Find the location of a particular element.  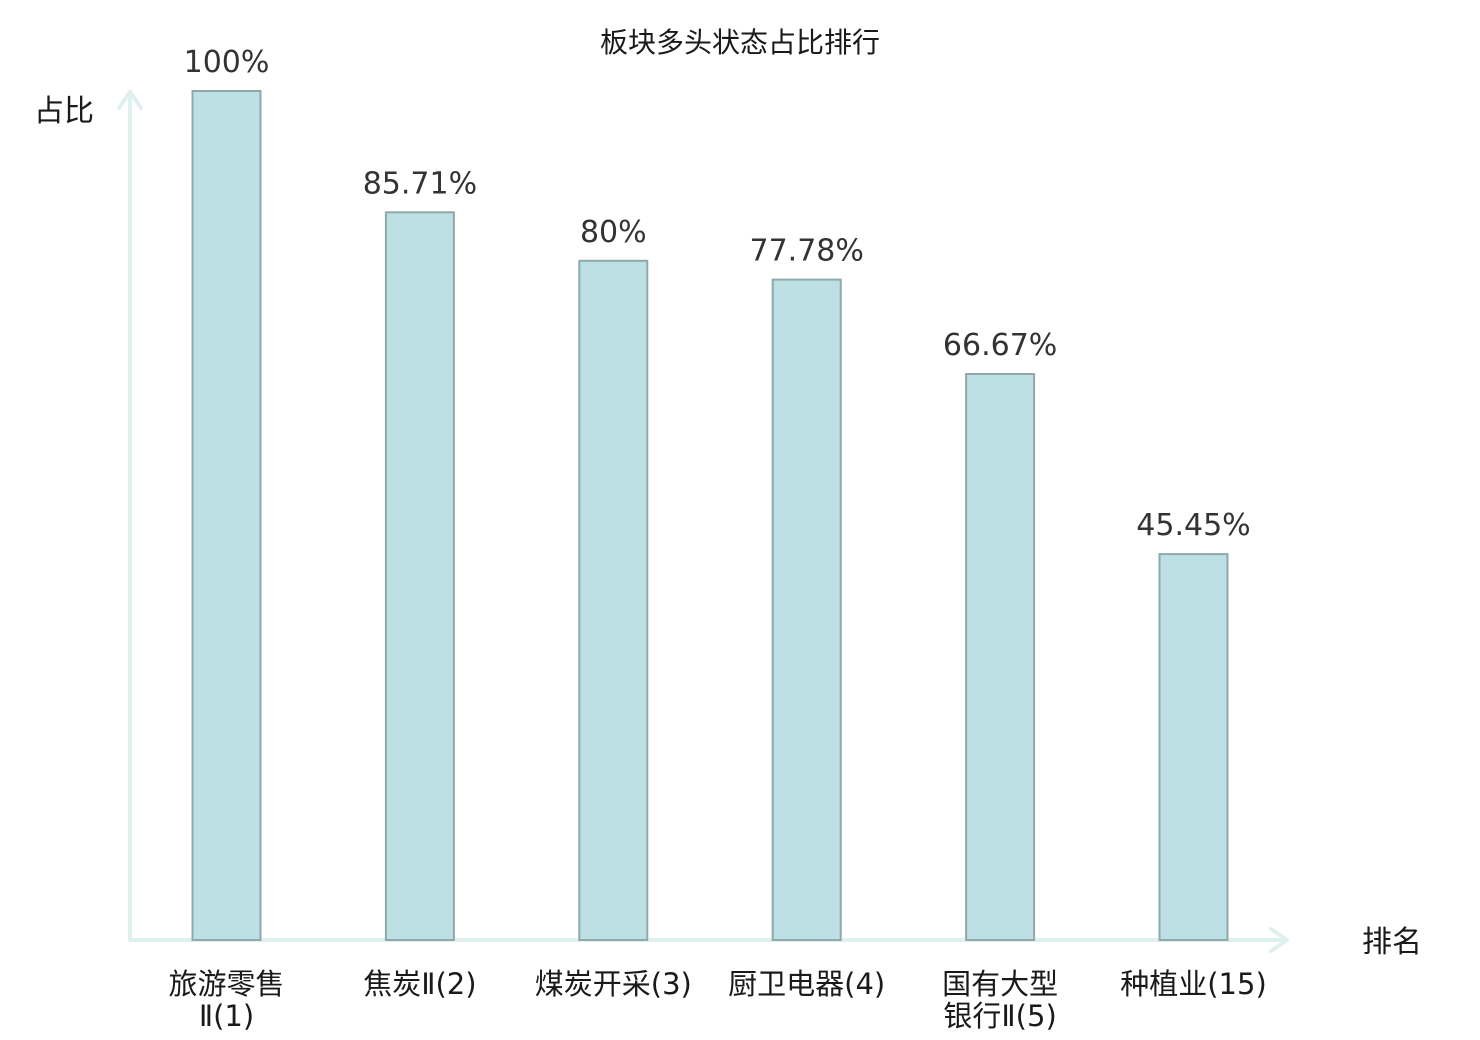

tick-label: Ⅱ(1) is located at coordinates (226, 1016).